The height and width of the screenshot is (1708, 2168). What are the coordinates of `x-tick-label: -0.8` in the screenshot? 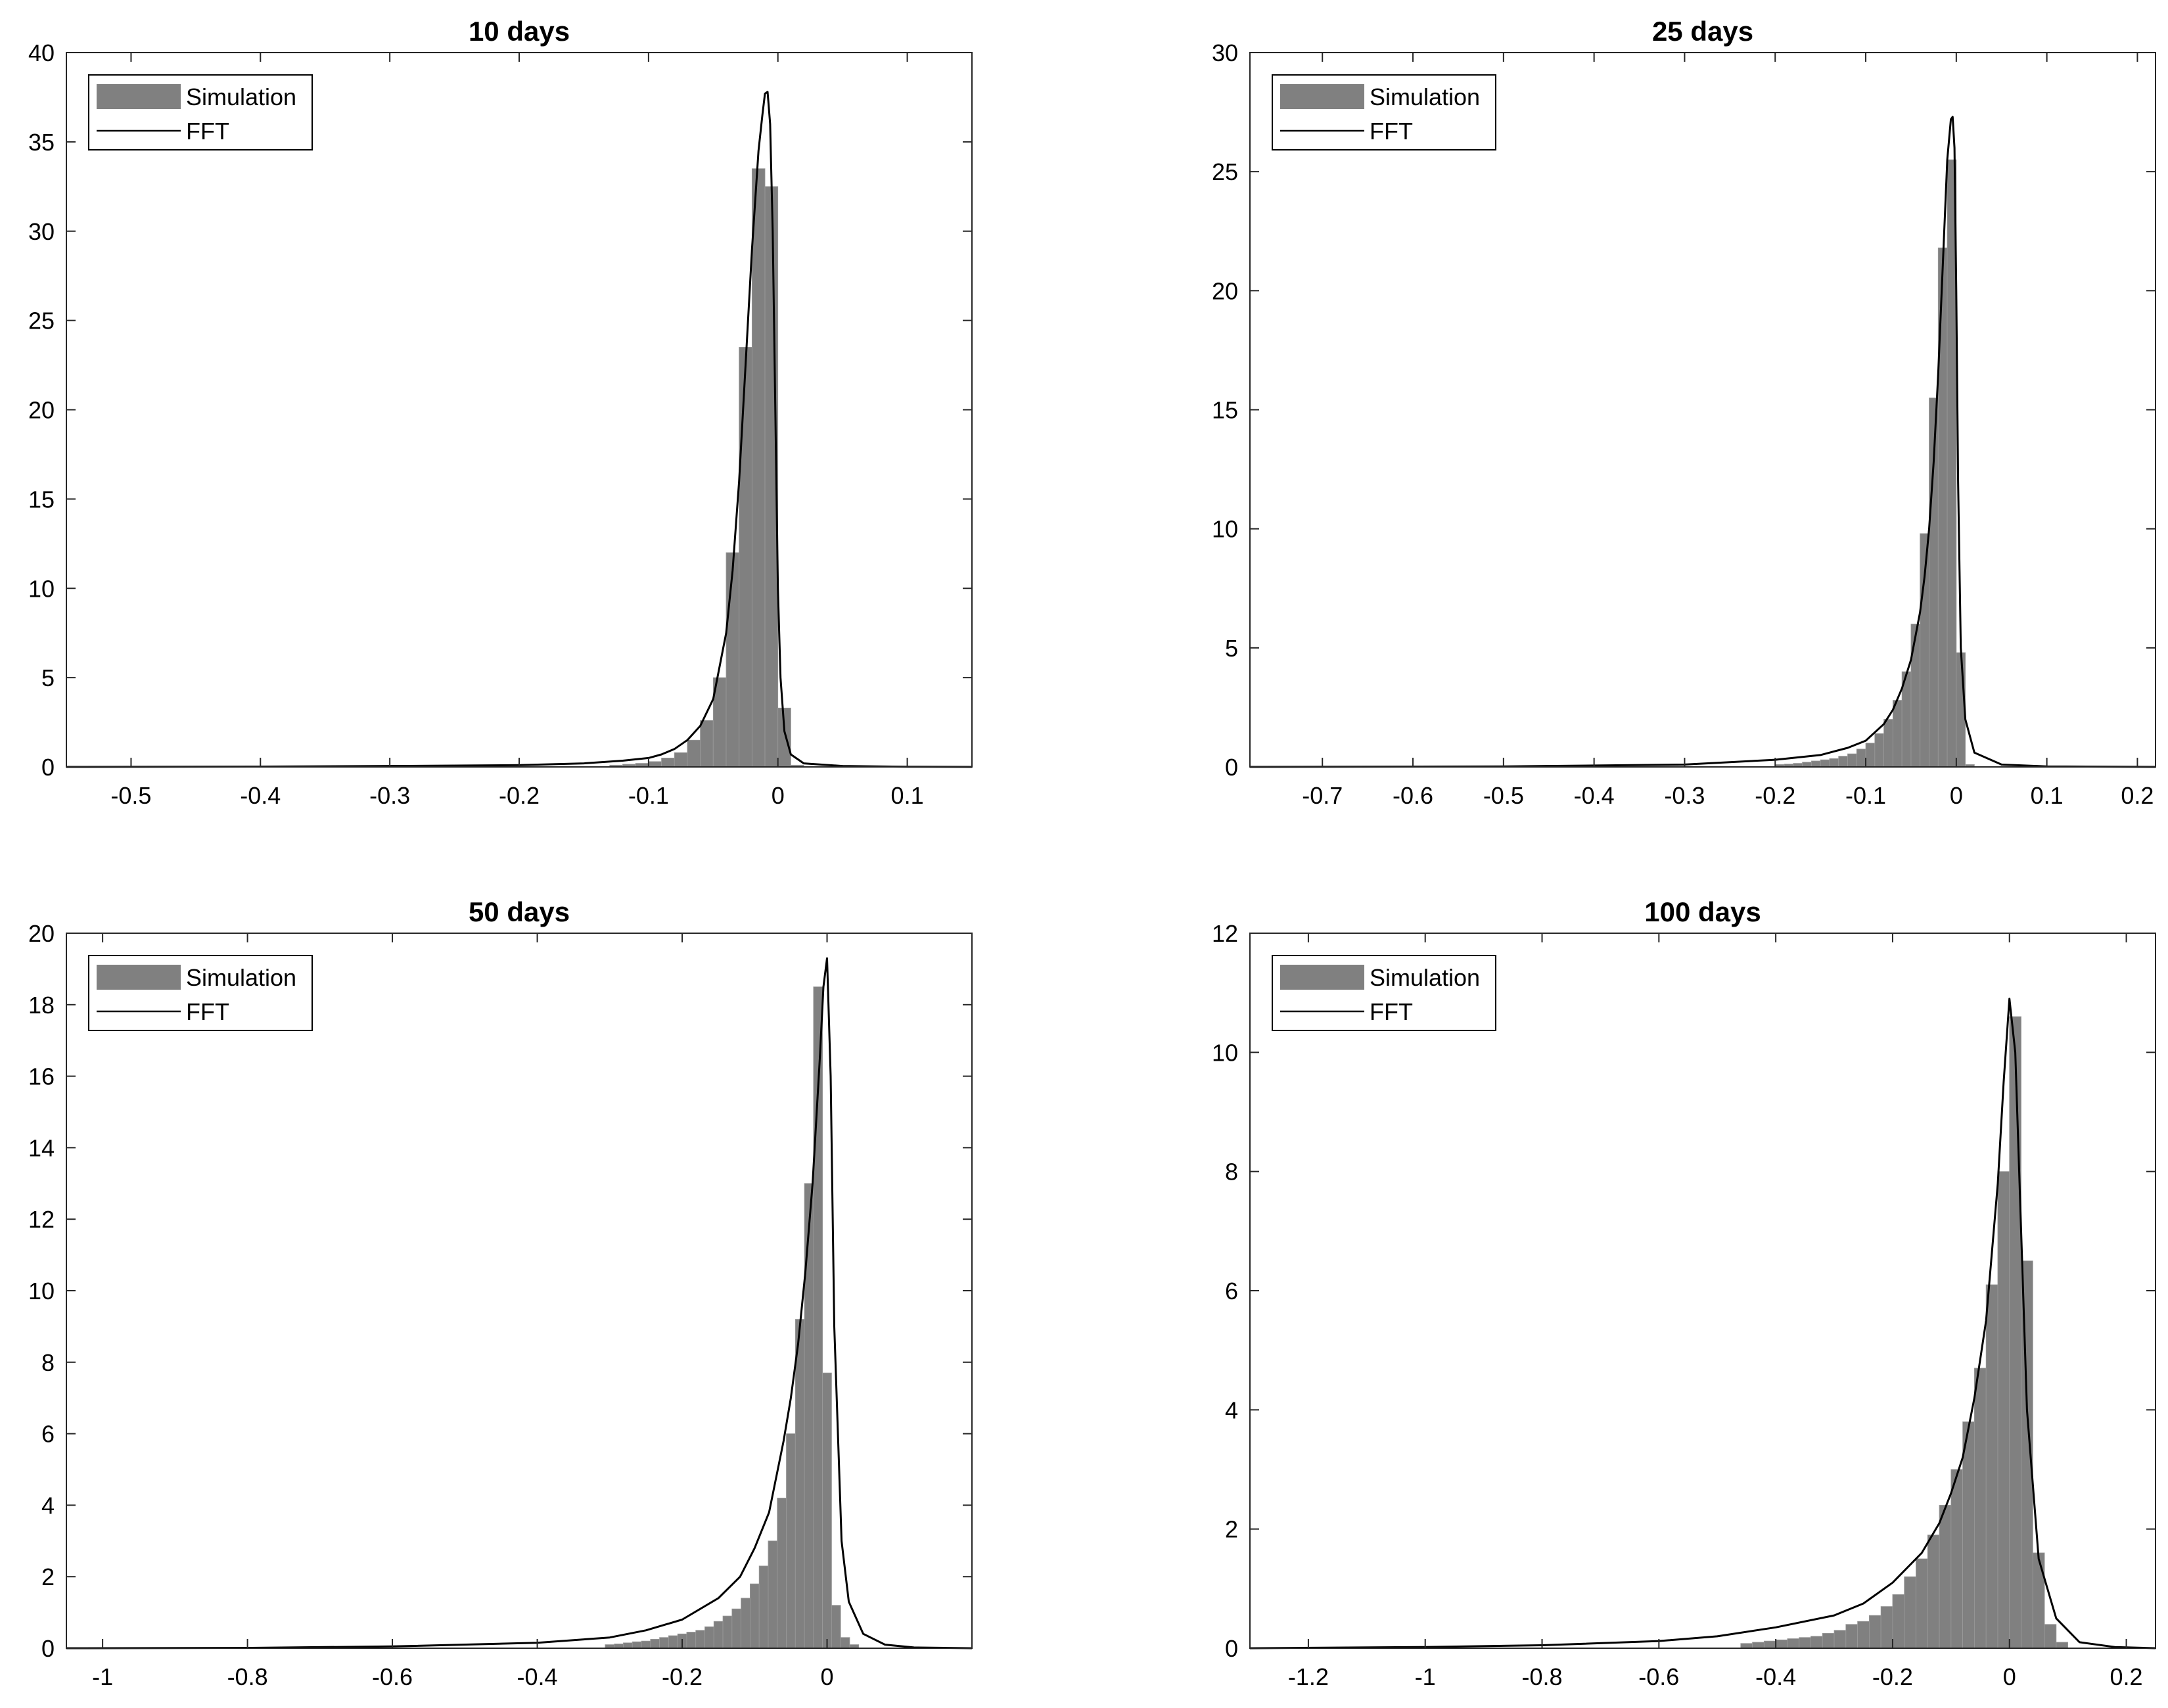 It's located at (1541, 1676).